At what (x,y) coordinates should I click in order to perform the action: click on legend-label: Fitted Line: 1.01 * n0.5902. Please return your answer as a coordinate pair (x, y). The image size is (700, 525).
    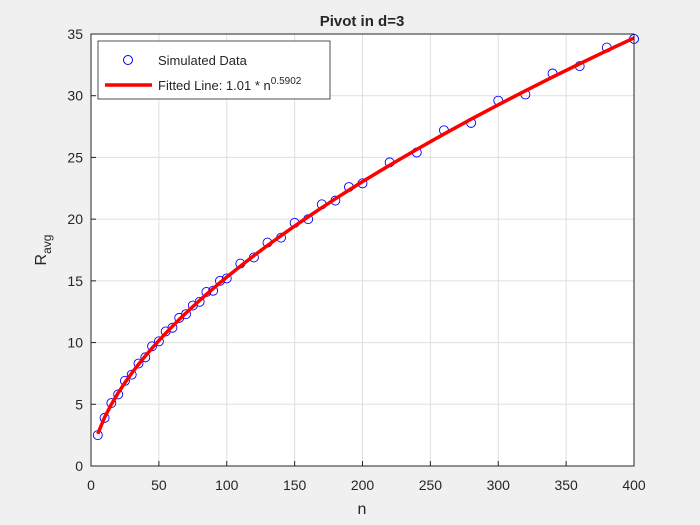
    Looking at the image, I should click on (230, 84).